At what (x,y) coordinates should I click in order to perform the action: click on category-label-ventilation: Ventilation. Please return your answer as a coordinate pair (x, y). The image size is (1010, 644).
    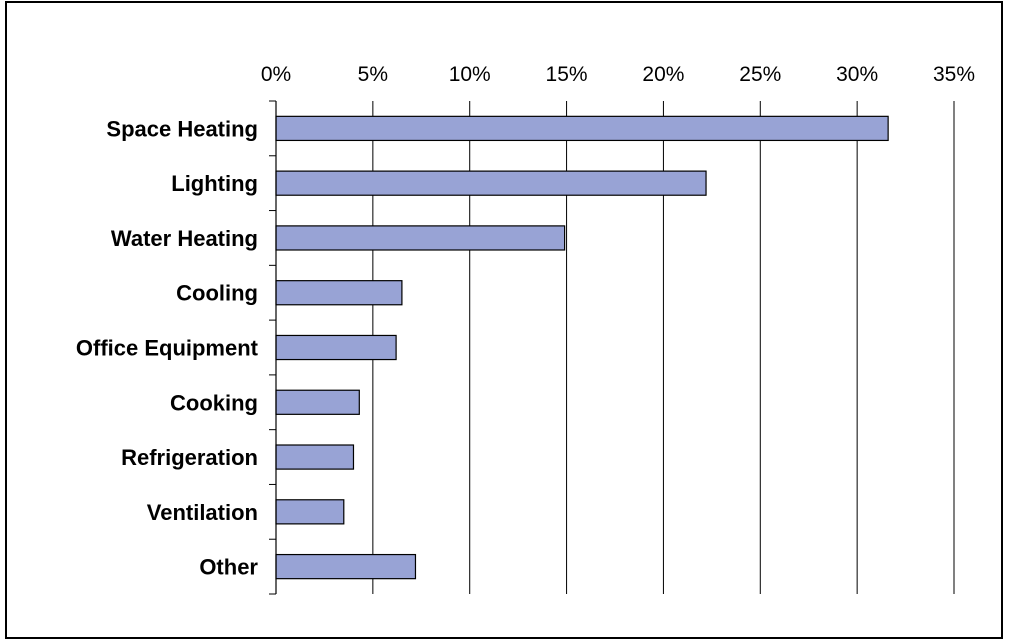
    Looking at the image, I should click on (202, 512).